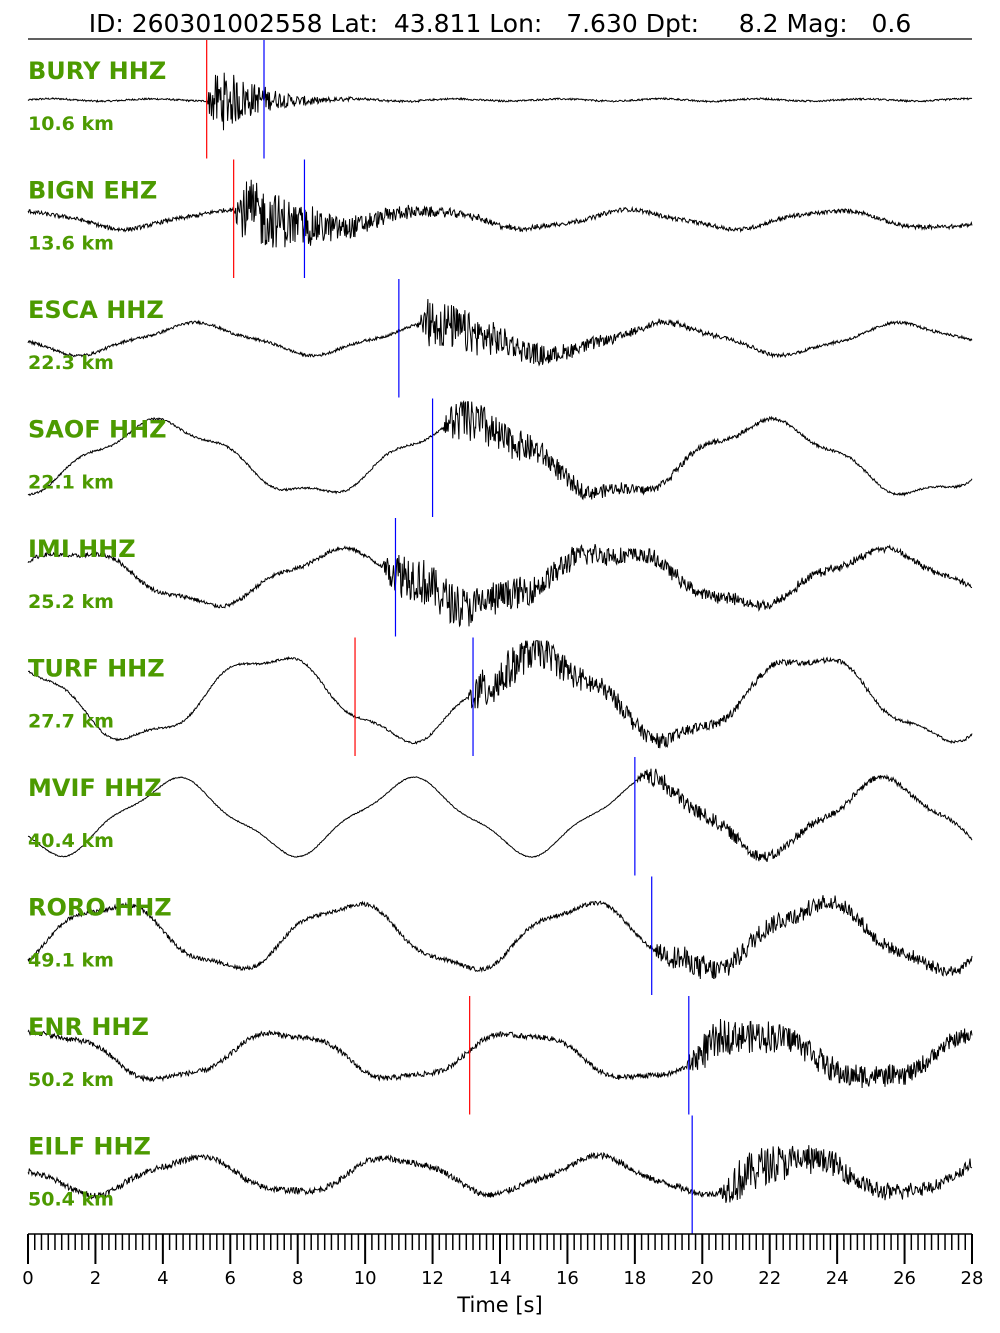 This screenshot has height=1333, width=1000. What do you see at coordinates (71, 602) in the screenshot?
I see `distance-label: 25.2 km` at bounding box center [71, 602].